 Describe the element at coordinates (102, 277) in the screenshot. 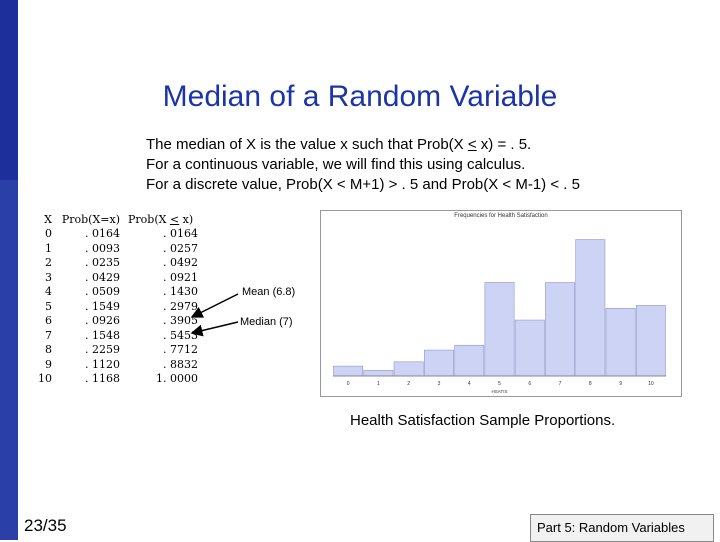

I see `table-cell-p: . 0429` at that location.